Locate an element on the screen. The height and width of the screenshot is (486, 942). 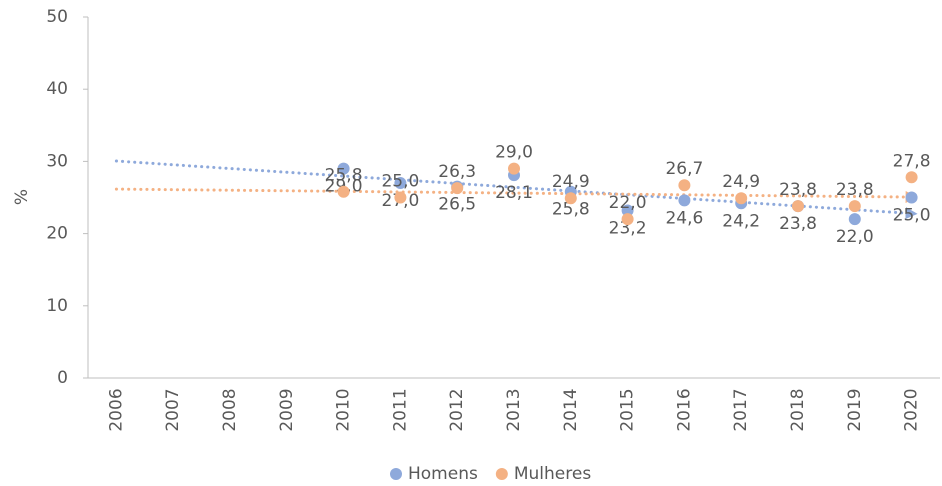
y-tick-label: 30 is located at coordinates (57, 161).